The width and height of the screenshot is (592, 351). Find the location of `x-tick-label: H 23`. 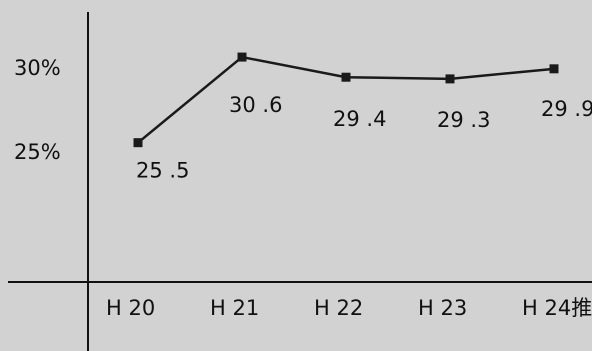

x-tick-label: H 23 is located at coordinates (442, 308).